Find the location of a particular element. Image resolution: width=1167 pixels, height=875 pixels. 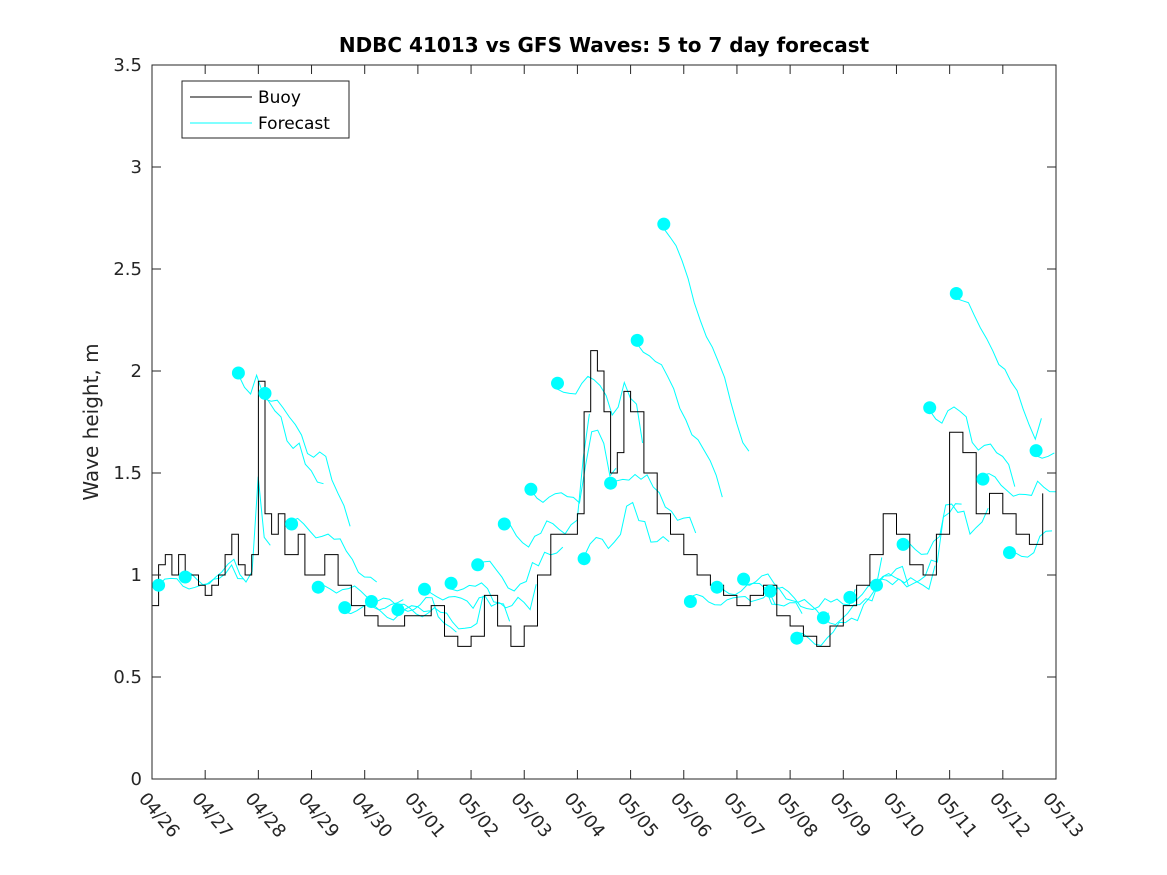

y-tick-label: 2 is located at coordinates (136, 371).